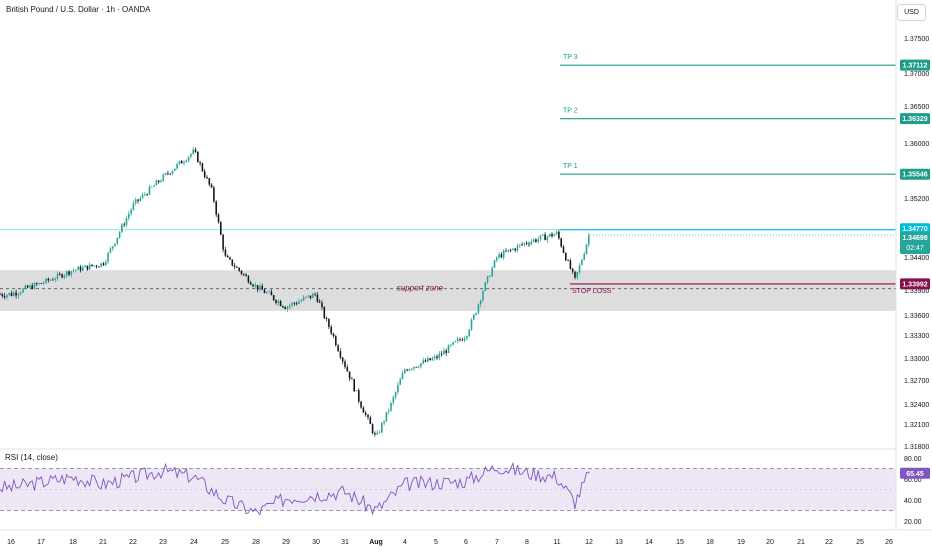  Describe the element at coordinates (592, 291) in the screenshot. I see `stop-loss-label: STOP LOSS` at that location.